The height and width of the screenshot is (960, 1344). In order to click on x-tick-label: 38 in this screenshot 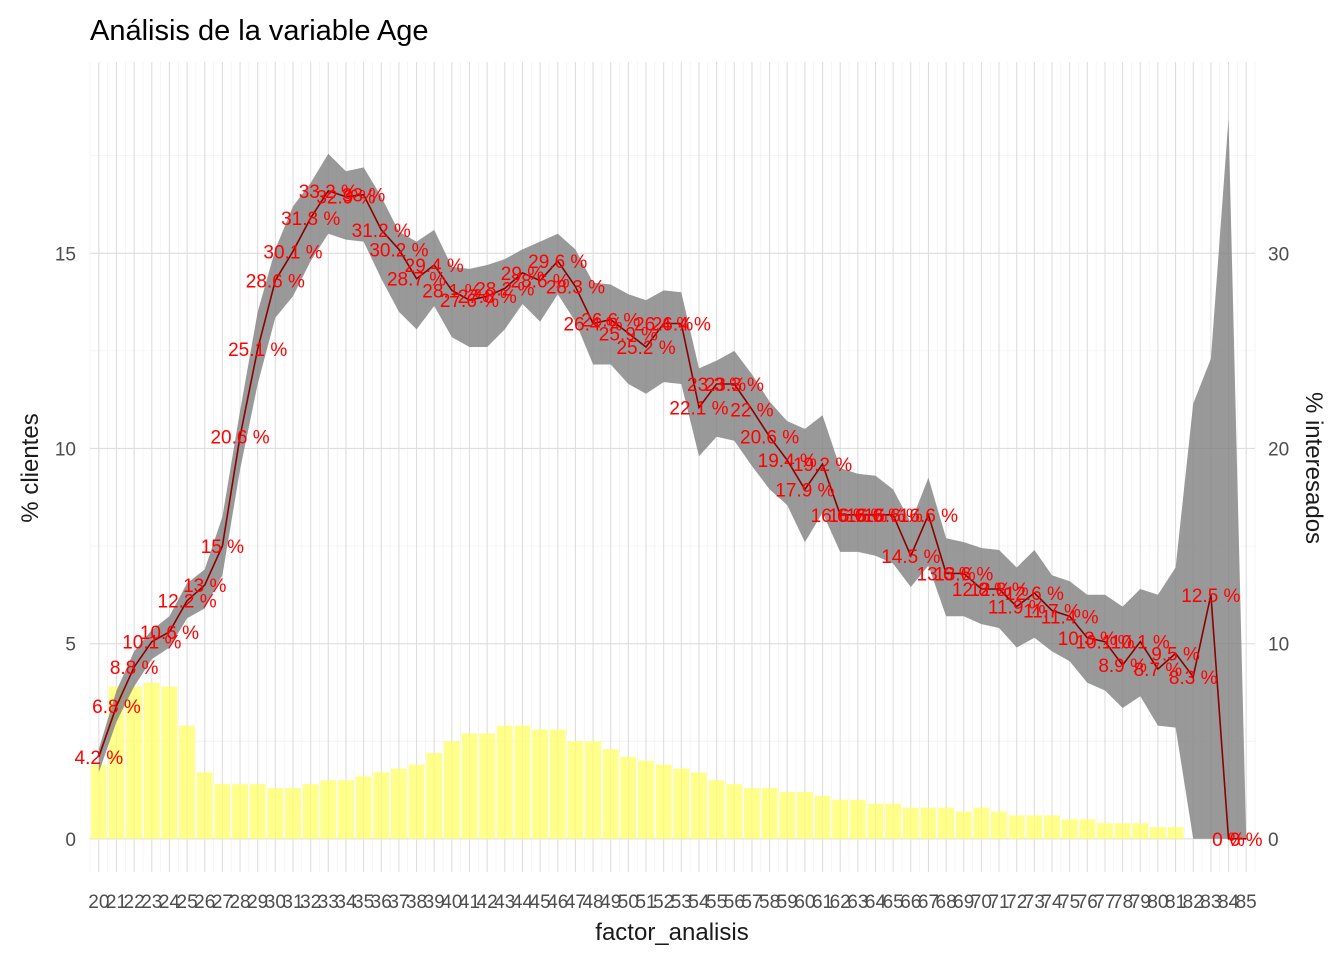, I will do `click(416, 902)`.